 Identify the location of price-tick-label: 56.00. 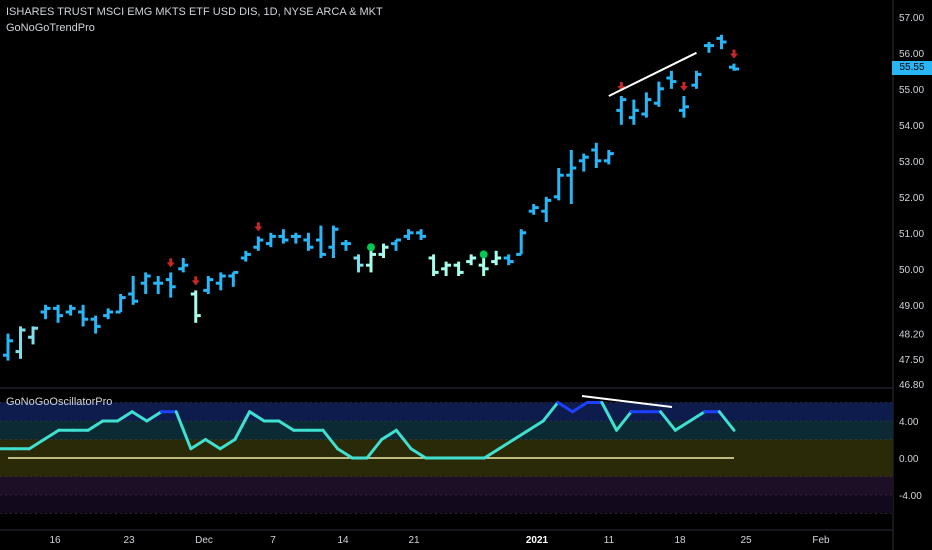
(911, 54).